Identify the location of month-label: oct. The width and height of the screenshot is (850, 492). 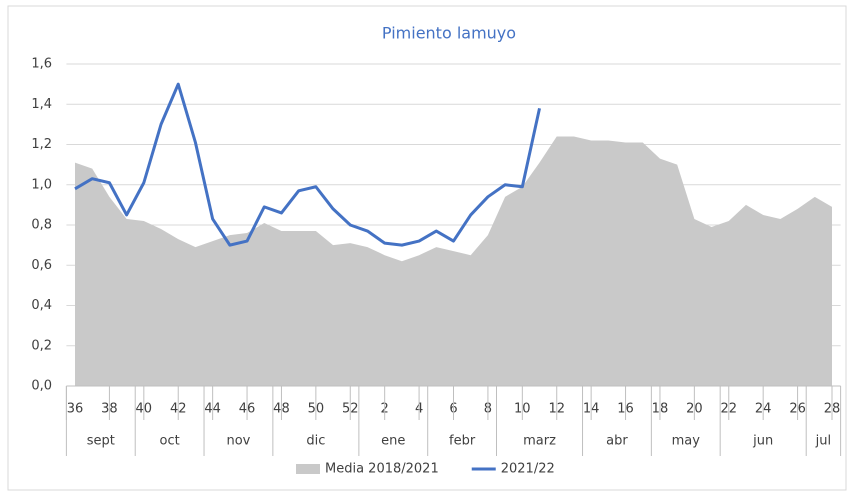
(170, 441).